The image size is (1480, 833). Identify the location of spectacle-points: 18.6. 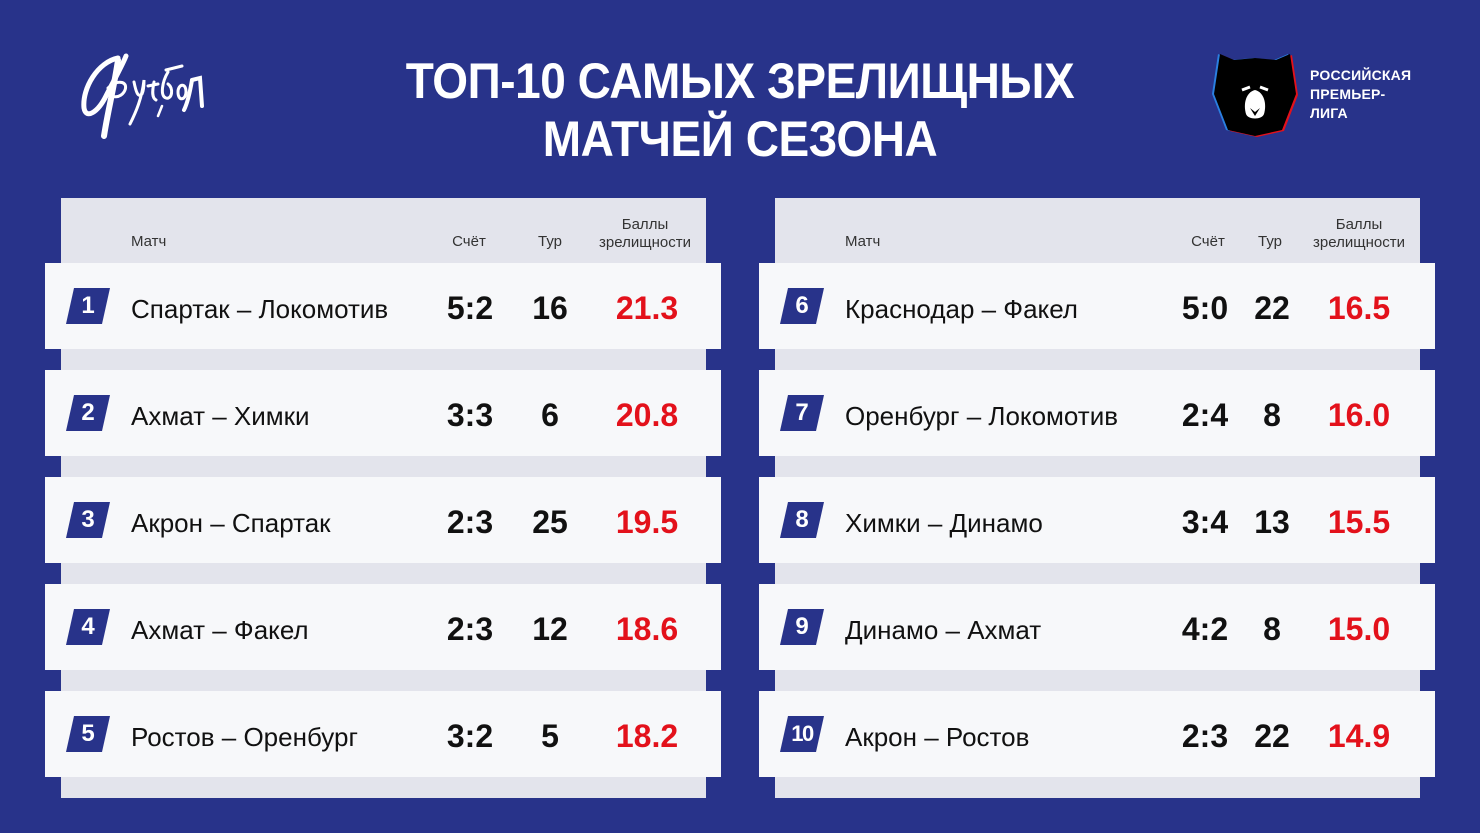
(647, 629).